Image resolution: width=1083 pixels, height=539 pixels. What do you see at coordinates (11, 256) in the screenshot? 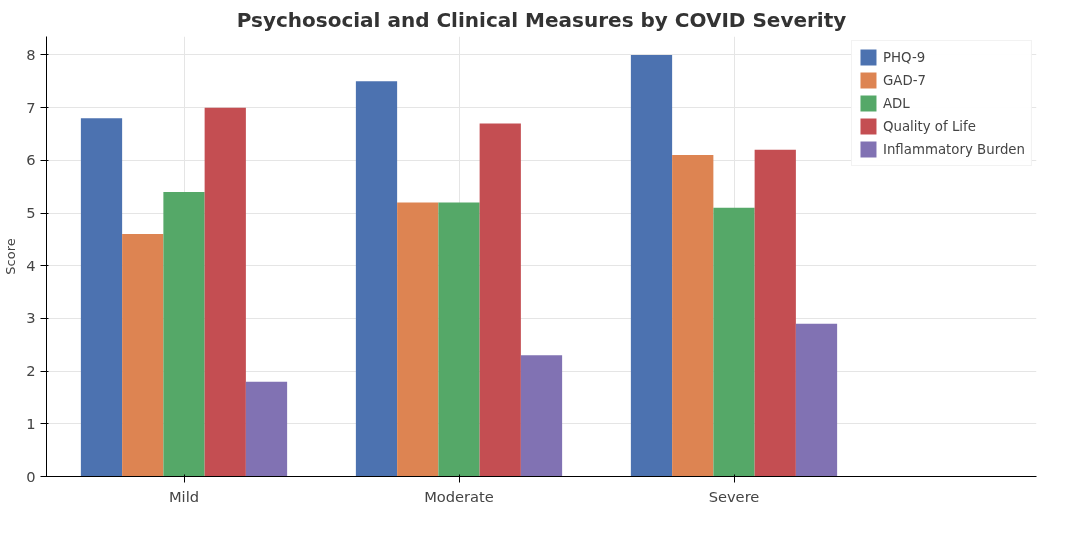
I see `y-axis-title: Score` at bounding box center [11, 256].